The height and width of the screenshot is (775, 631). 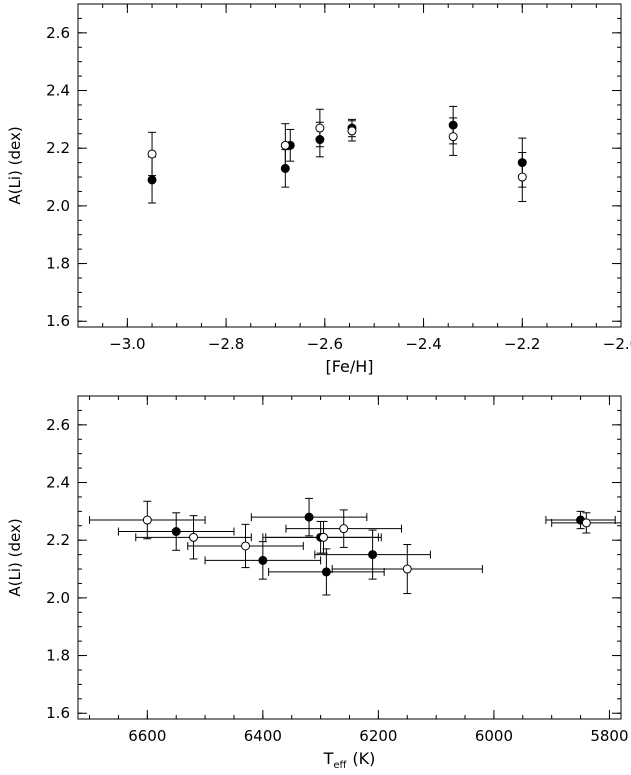 I want to click on bottom-y-tick-label: 2.0, so click(x=58, y=598).